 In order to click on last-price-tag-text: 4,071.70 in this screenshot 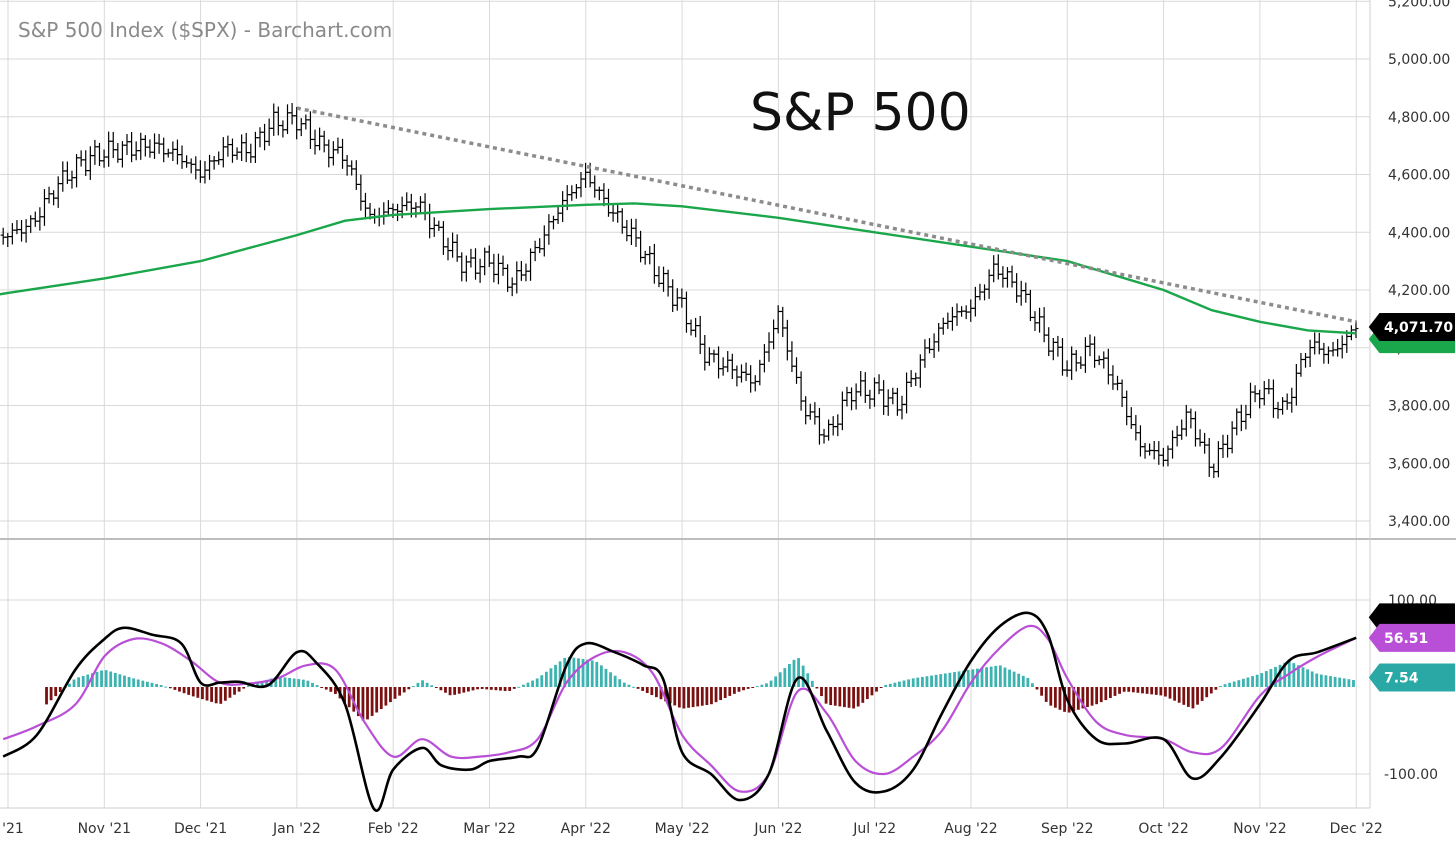, I will do `click(1418, 328)`.